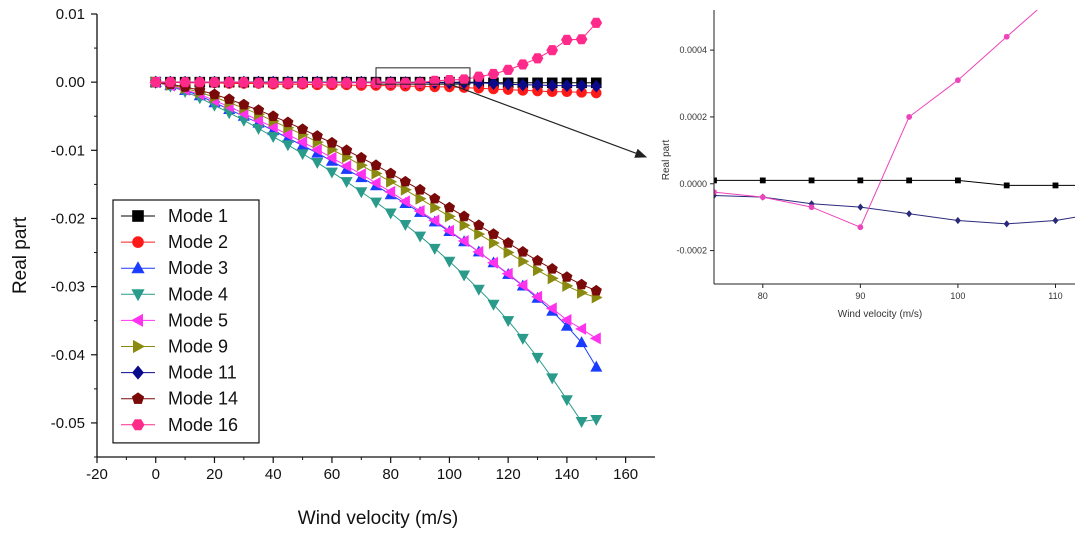  I want to click on main-x-axis-label: Wind velocity (m/s), so click(378, 518).